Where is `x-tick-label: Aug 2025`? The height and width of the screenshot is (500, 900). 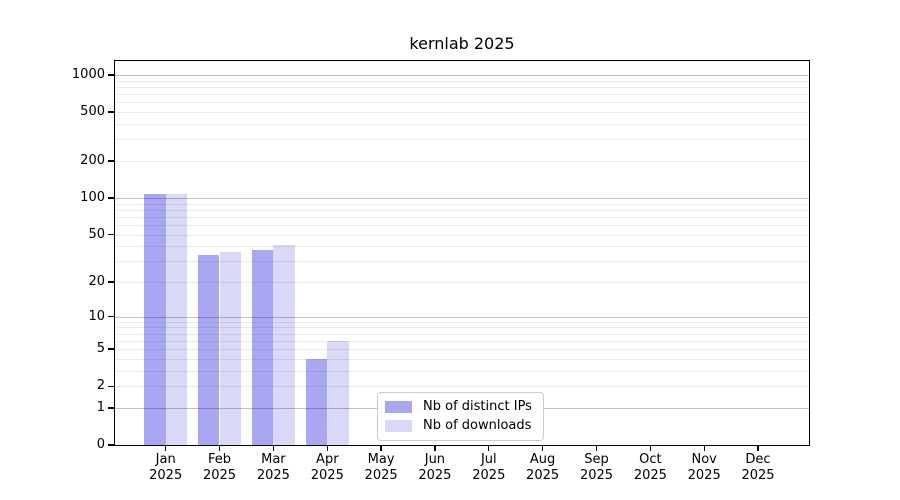
x-tick-label: Aug 2025 is located at coordinates (543, 467).